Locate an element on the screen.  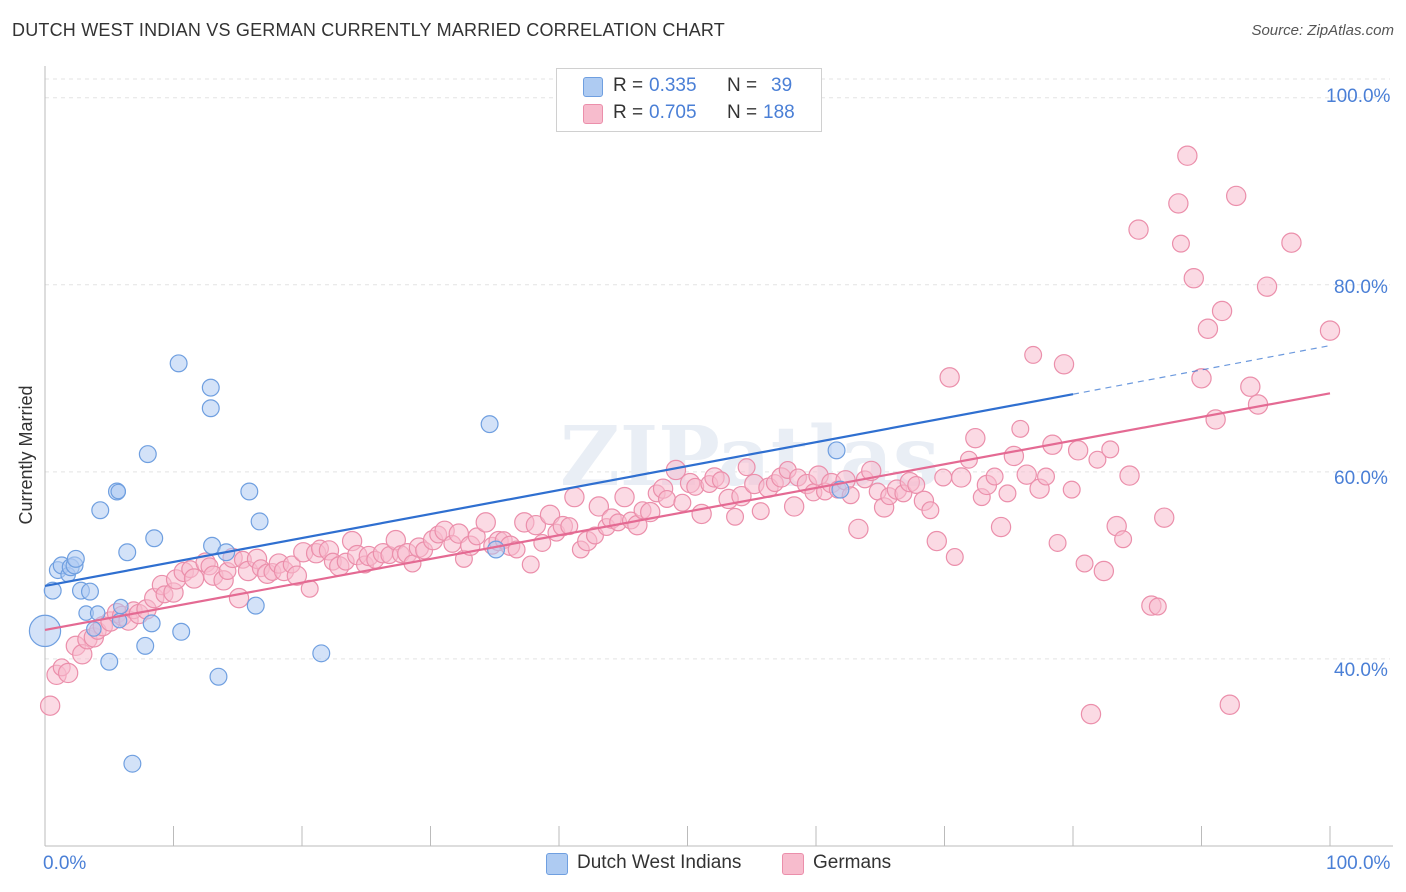
x-axis-left-label: 0.0% is located at coordinates (65, 863).